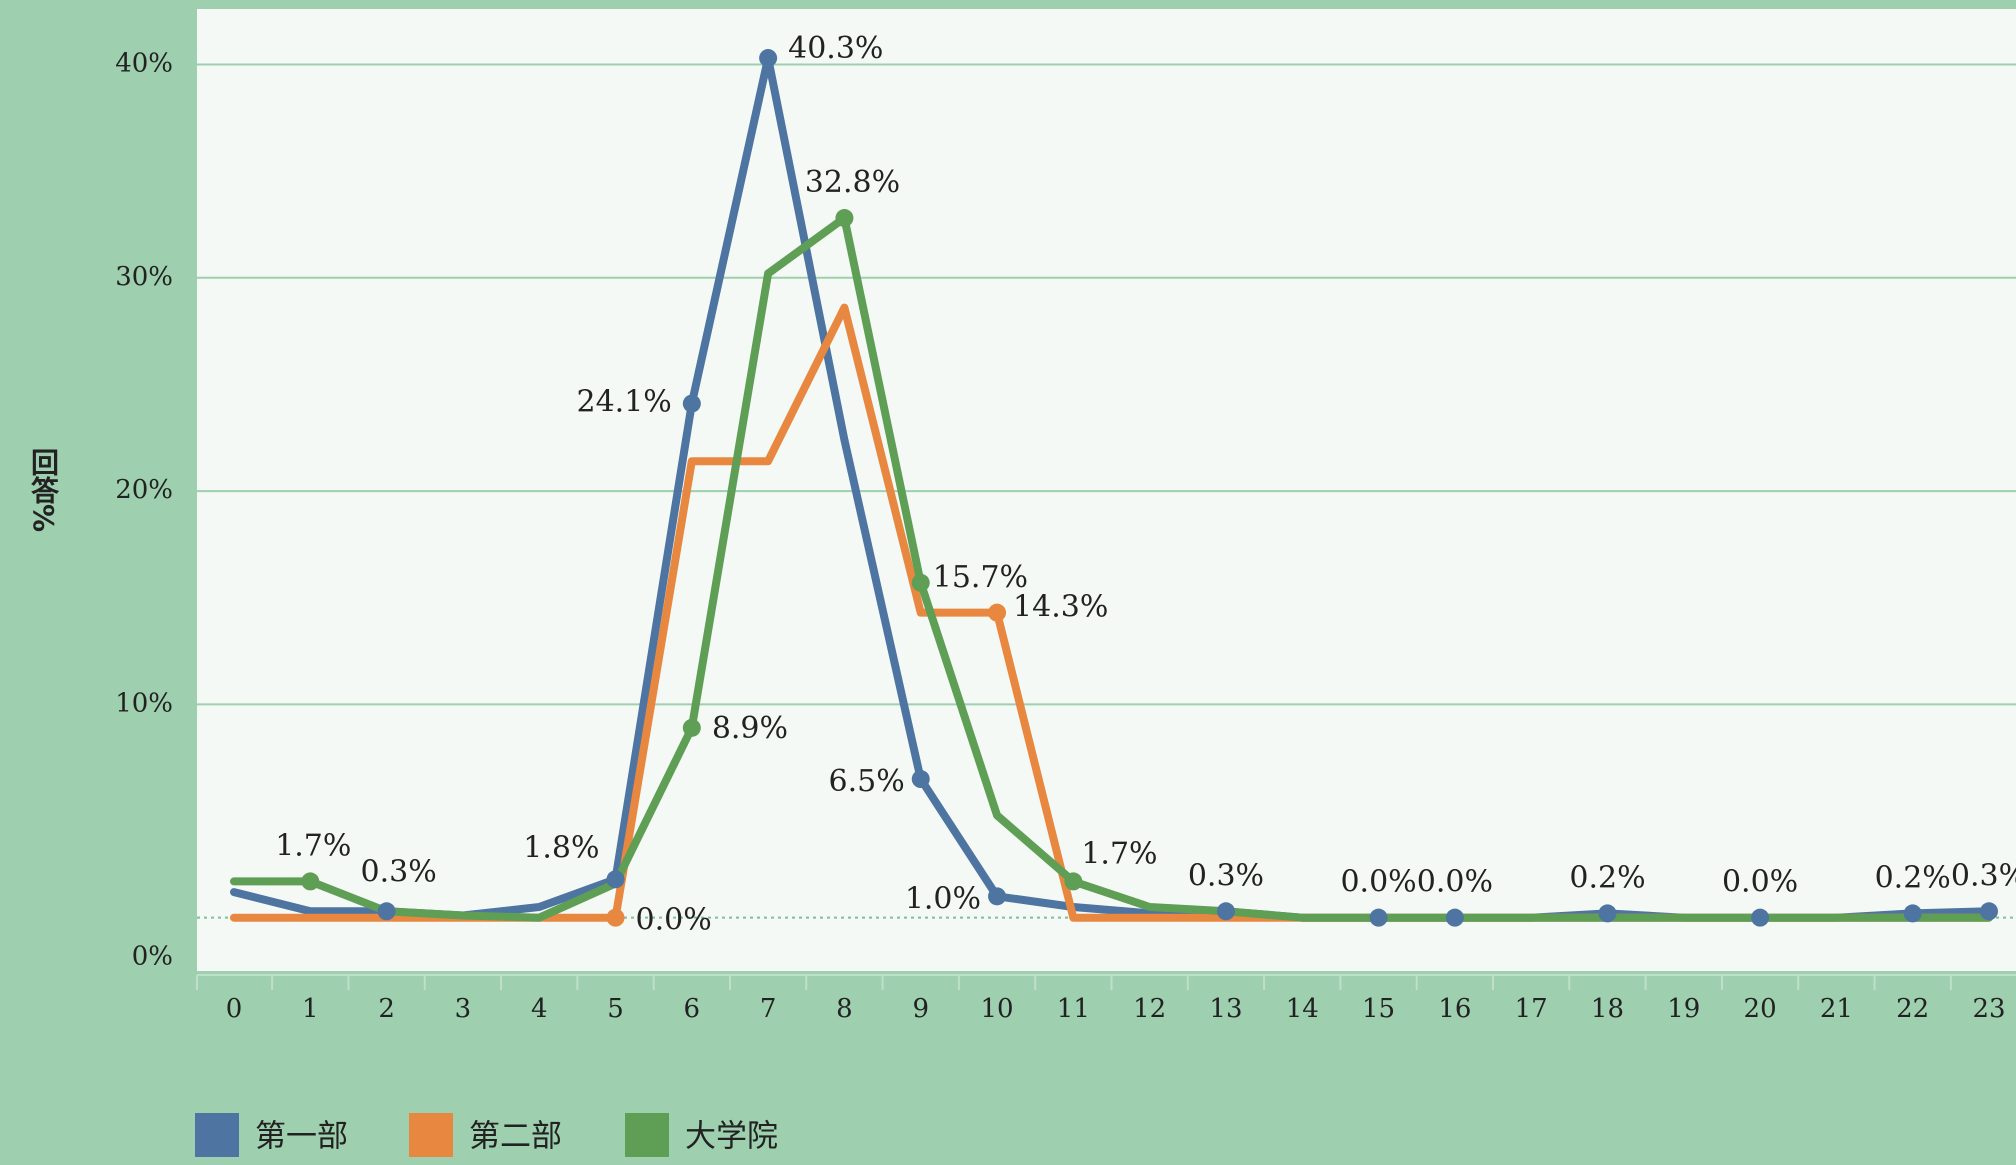 The width and height of the screenshot is (2016, 1165). Describe the element at coordinates (144, 277) in the screenshot. I see `y-tick-label: 30%` at that location.